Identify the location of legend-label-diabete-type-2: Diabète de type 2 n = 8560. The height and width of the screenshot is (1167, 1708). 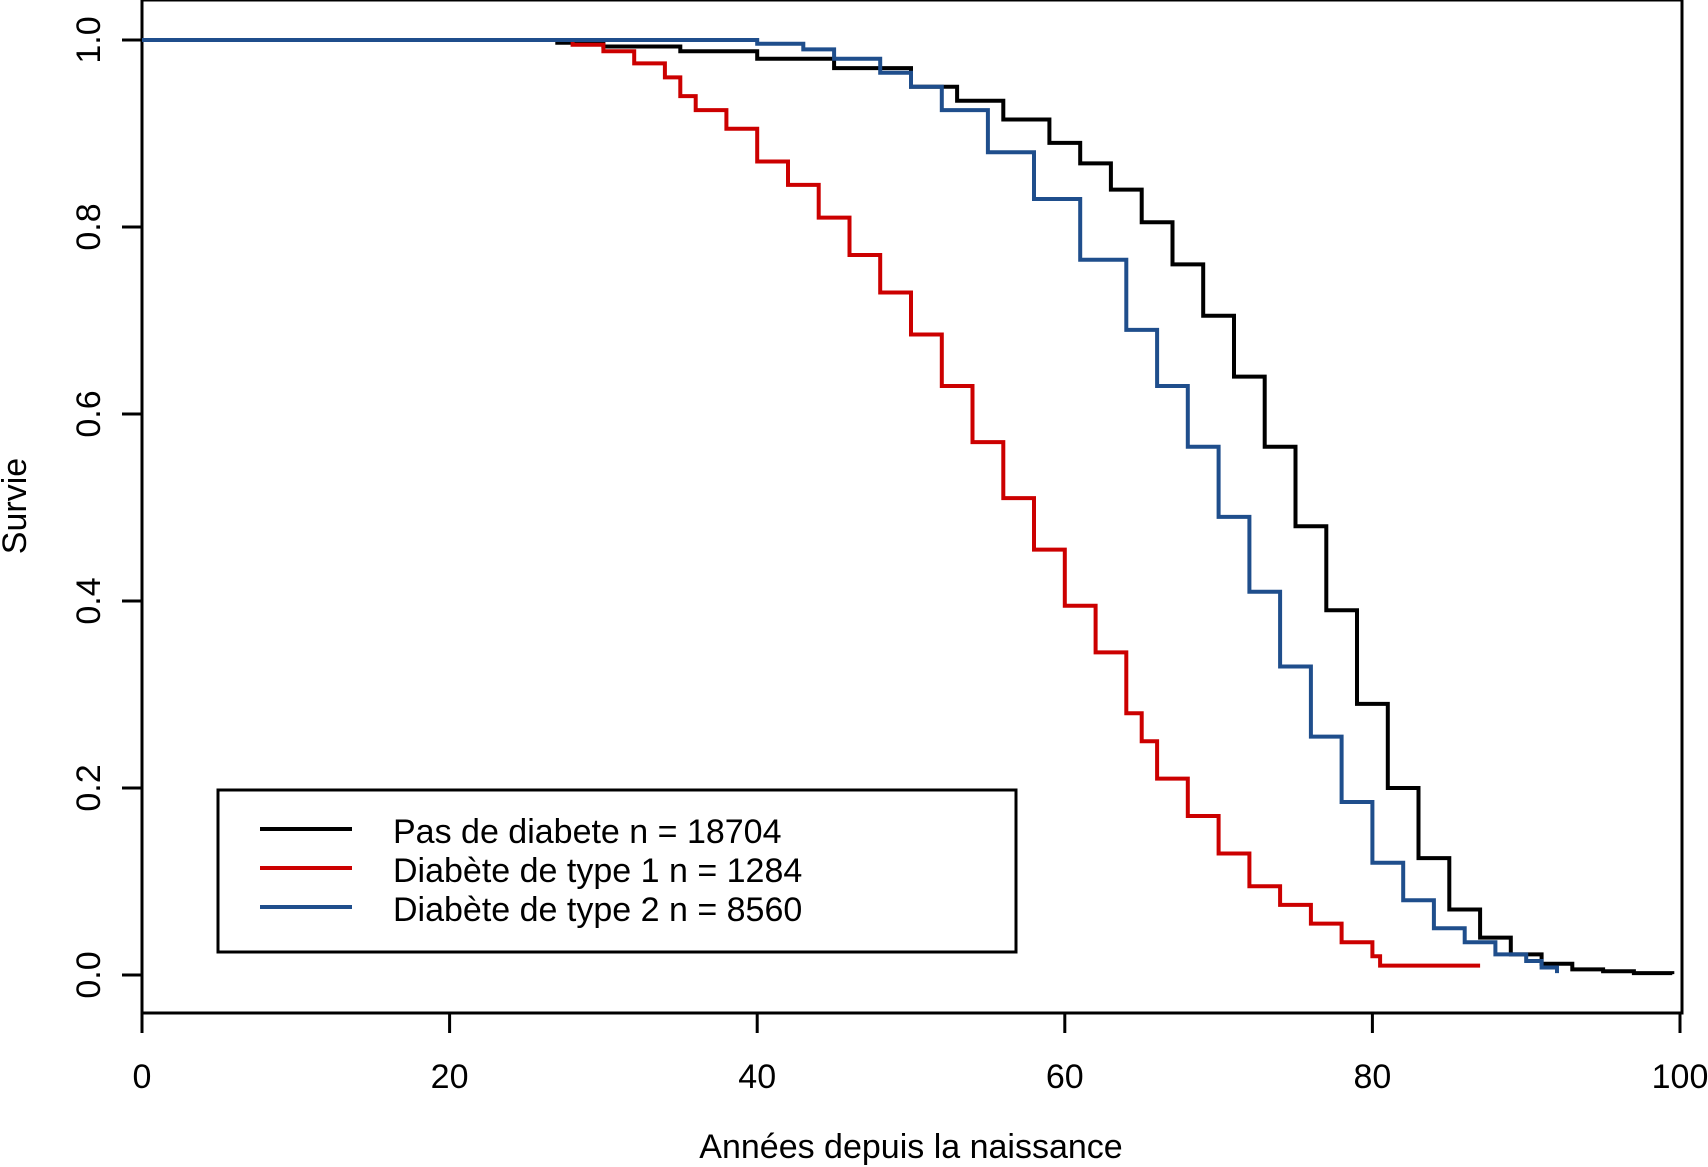
(597, 910).